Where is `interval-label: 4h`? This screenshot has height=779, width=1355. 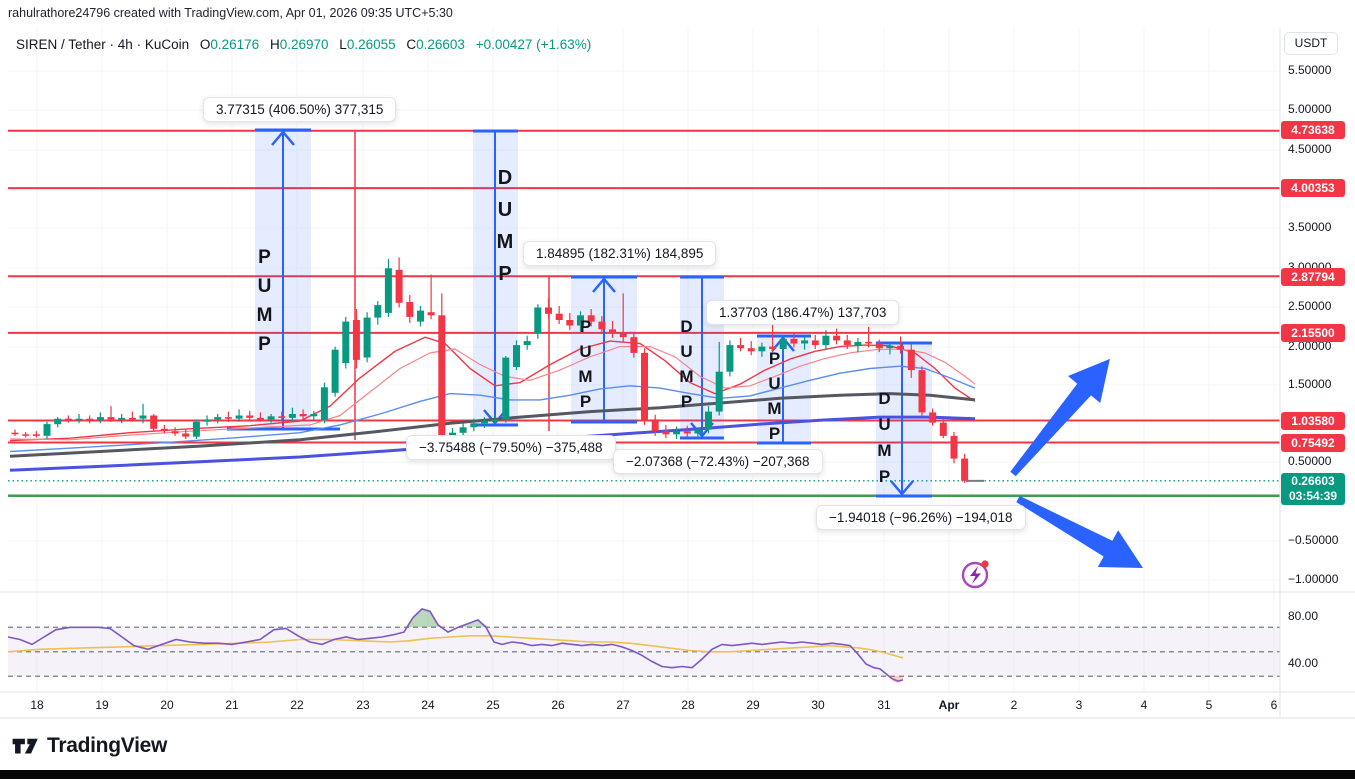
interval-label: 4h is located at coordinates (125, 44).